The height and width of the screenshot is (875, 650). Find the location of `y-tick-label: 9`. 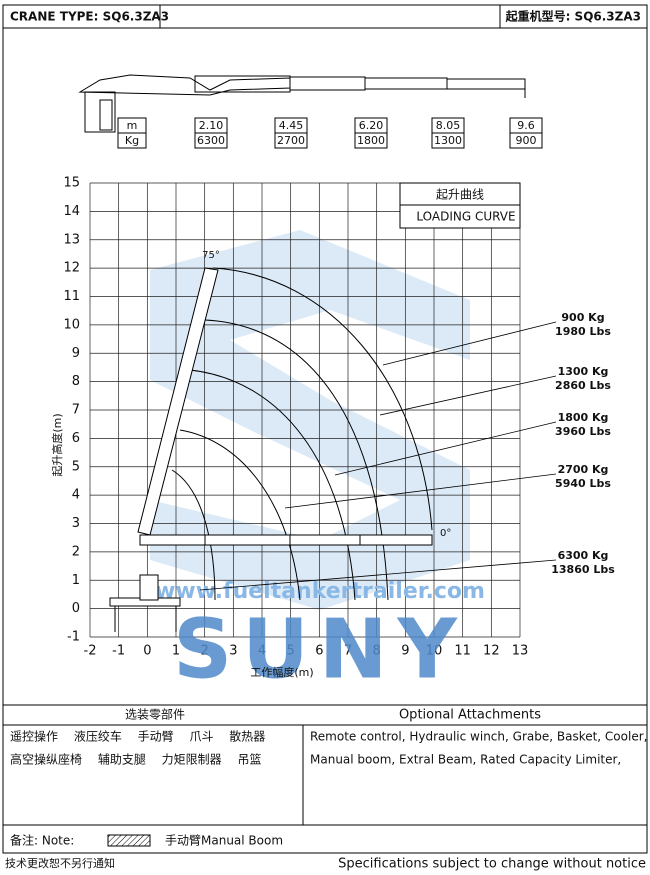

y-tick-label: 9 is located at coordinates (76, 353).